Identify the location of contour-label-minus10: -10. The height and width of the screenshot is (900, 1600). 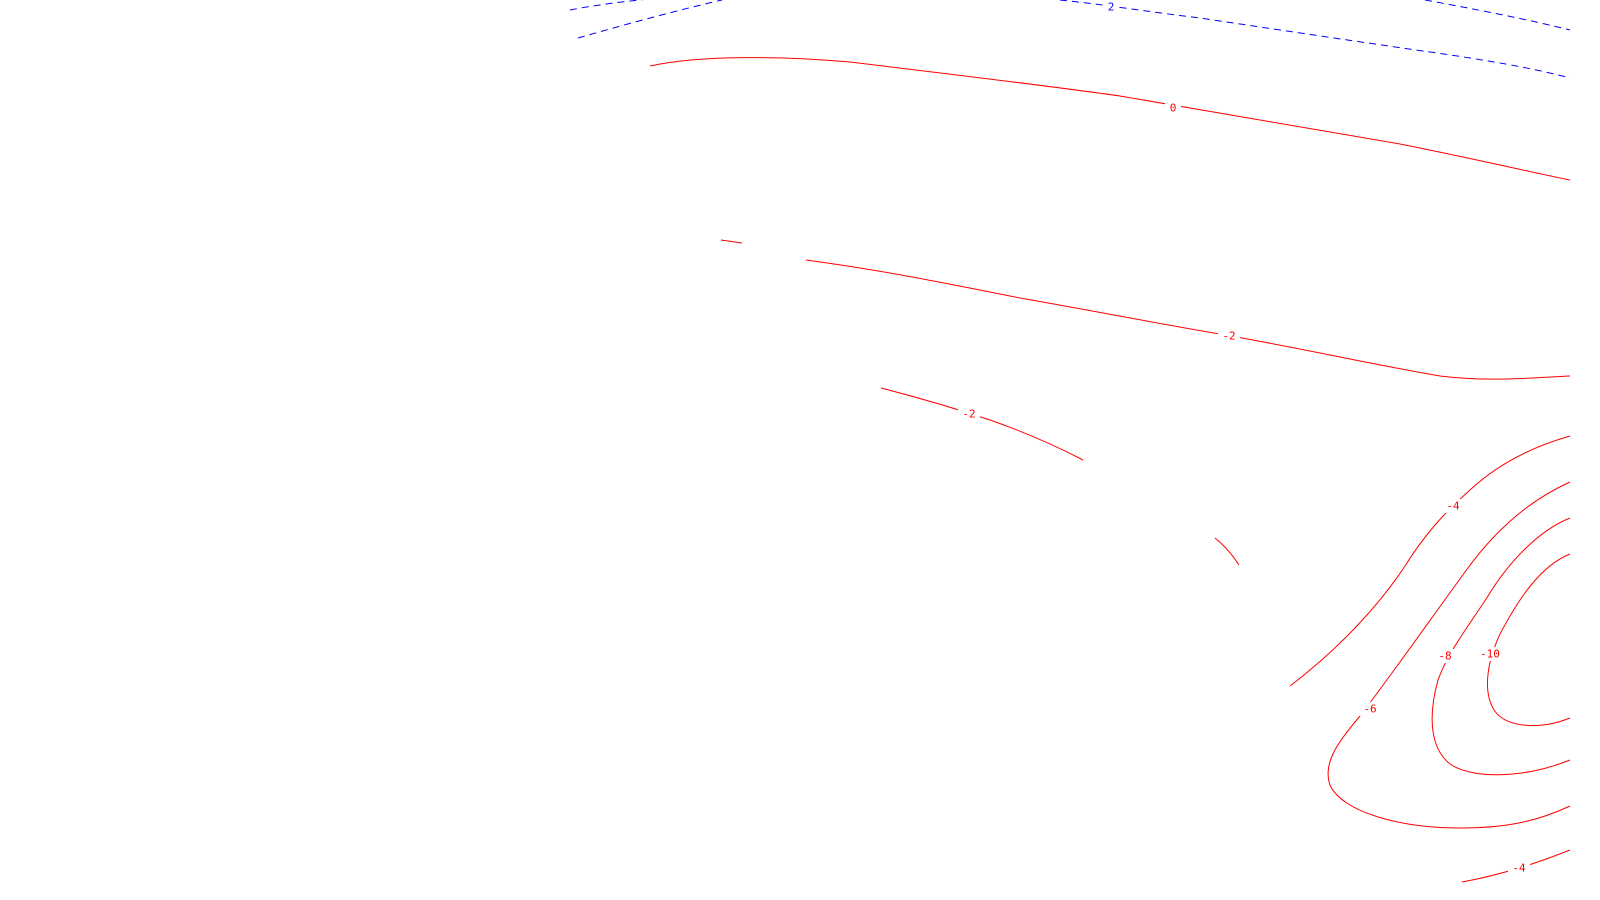
(1490, 654).